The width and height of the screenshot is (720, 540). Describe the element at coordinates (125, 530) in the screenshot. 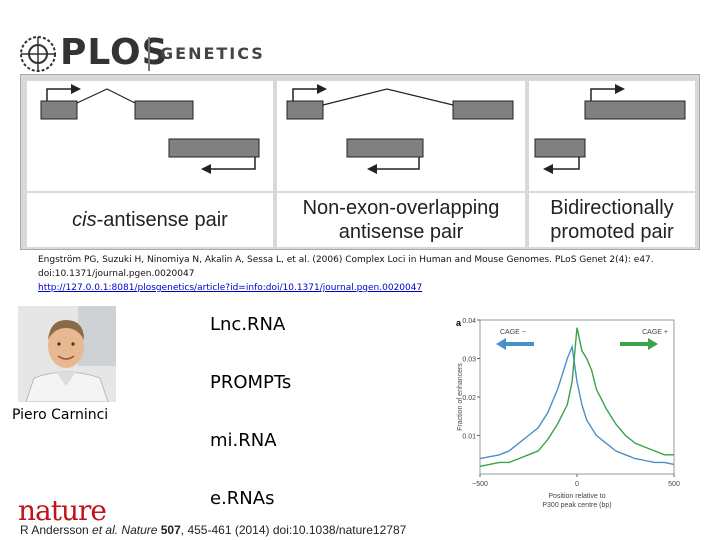

I see `ref-italic: et al. Nature` at that location.